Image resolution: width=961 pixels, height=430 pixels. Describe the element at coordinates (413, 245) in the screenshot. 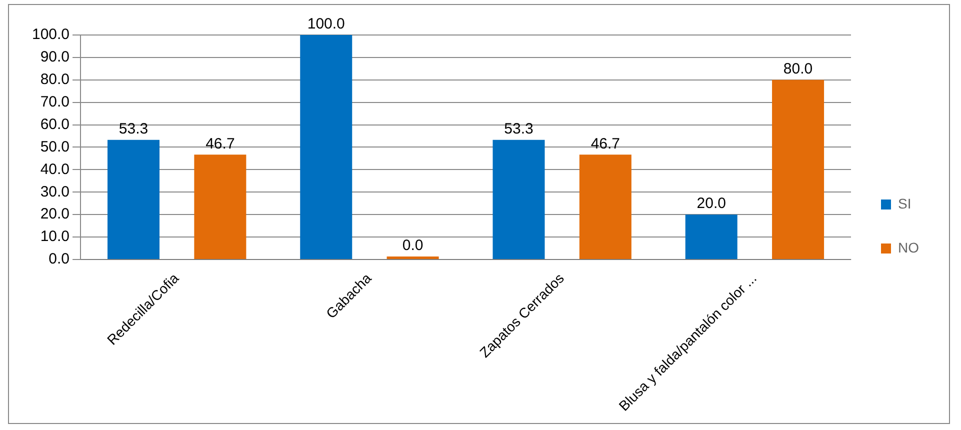

I see `data-label: 0.0` at that location.